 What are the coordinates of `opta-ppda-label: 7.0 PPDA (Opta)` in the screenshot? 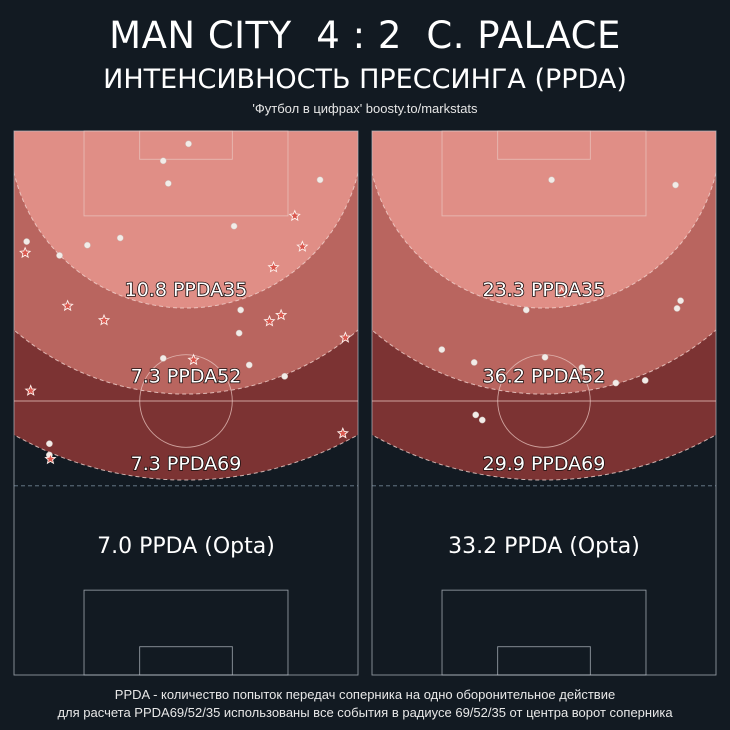 It's located at (186, 546).